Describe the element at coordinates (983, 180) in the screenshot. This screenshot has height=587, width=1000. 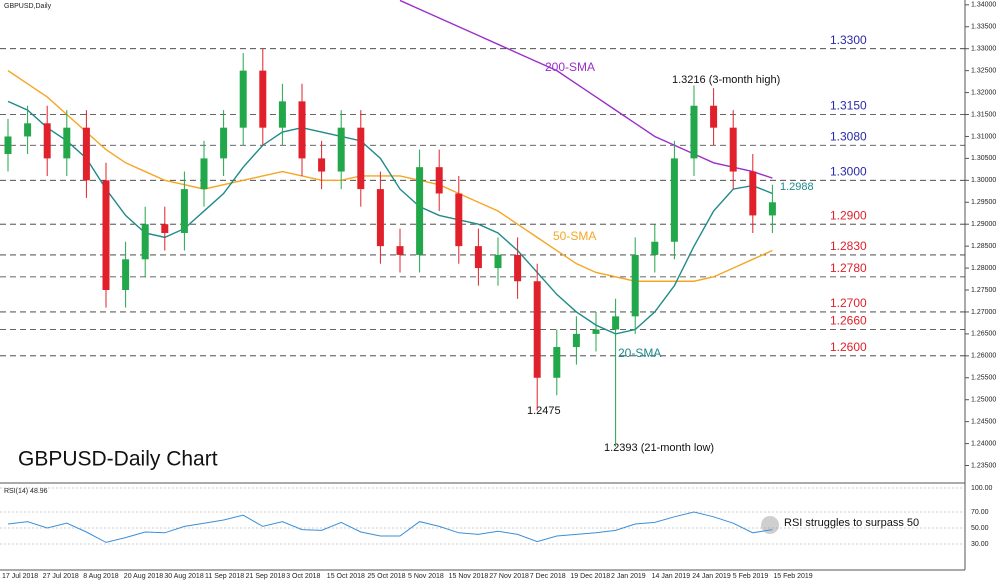
I see `y-tick-label: 1.30000` at that location.